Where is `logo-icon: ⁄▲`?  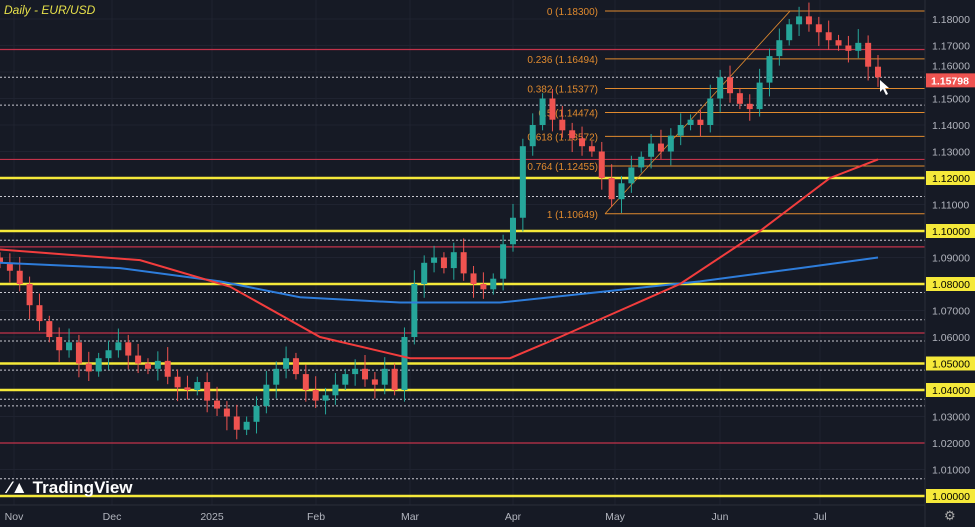 logo-icon: ⁄▲ is located at coordinates (18, 487).